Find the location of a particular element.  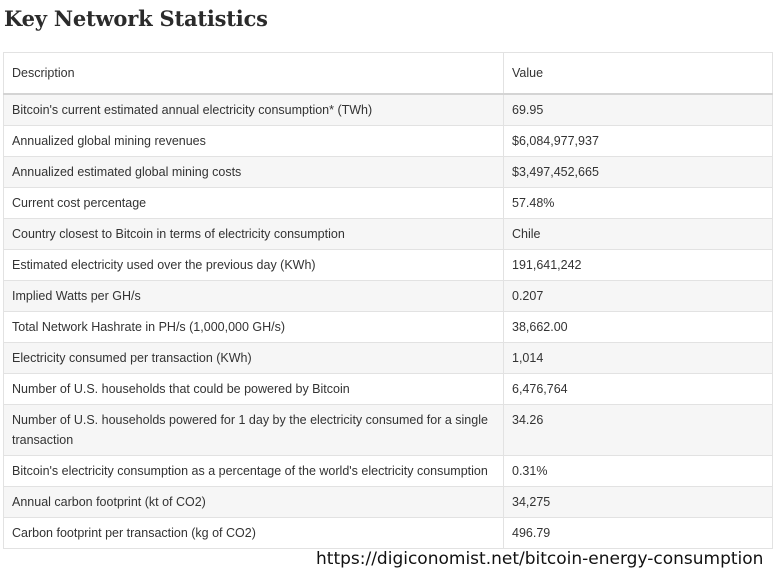

row-value: 57.48% is located at coordinates (638, 203).